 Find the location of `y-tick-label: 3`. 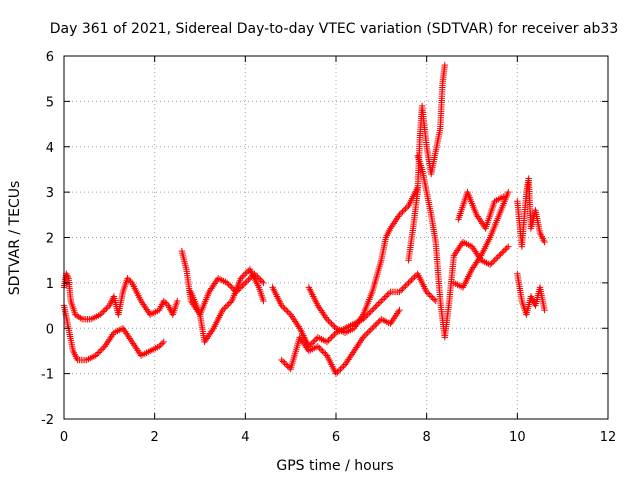

y-tick-label: 3 is located at coordinates (50, 193).